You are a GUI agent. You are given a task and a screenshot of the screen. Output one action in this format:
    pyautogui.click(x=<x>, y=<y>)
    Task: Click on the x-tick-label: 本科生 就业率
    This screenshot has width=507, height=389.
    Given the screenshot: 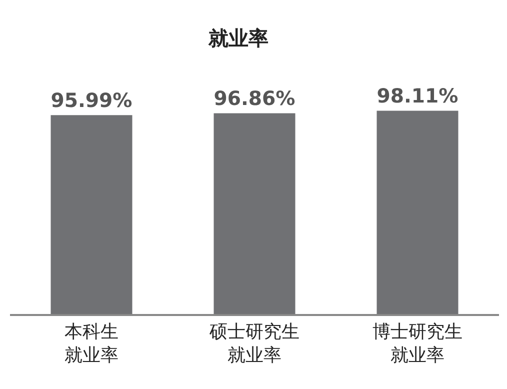 What is the action you would take?
    pyautogui.click(x=91, y=343)
    